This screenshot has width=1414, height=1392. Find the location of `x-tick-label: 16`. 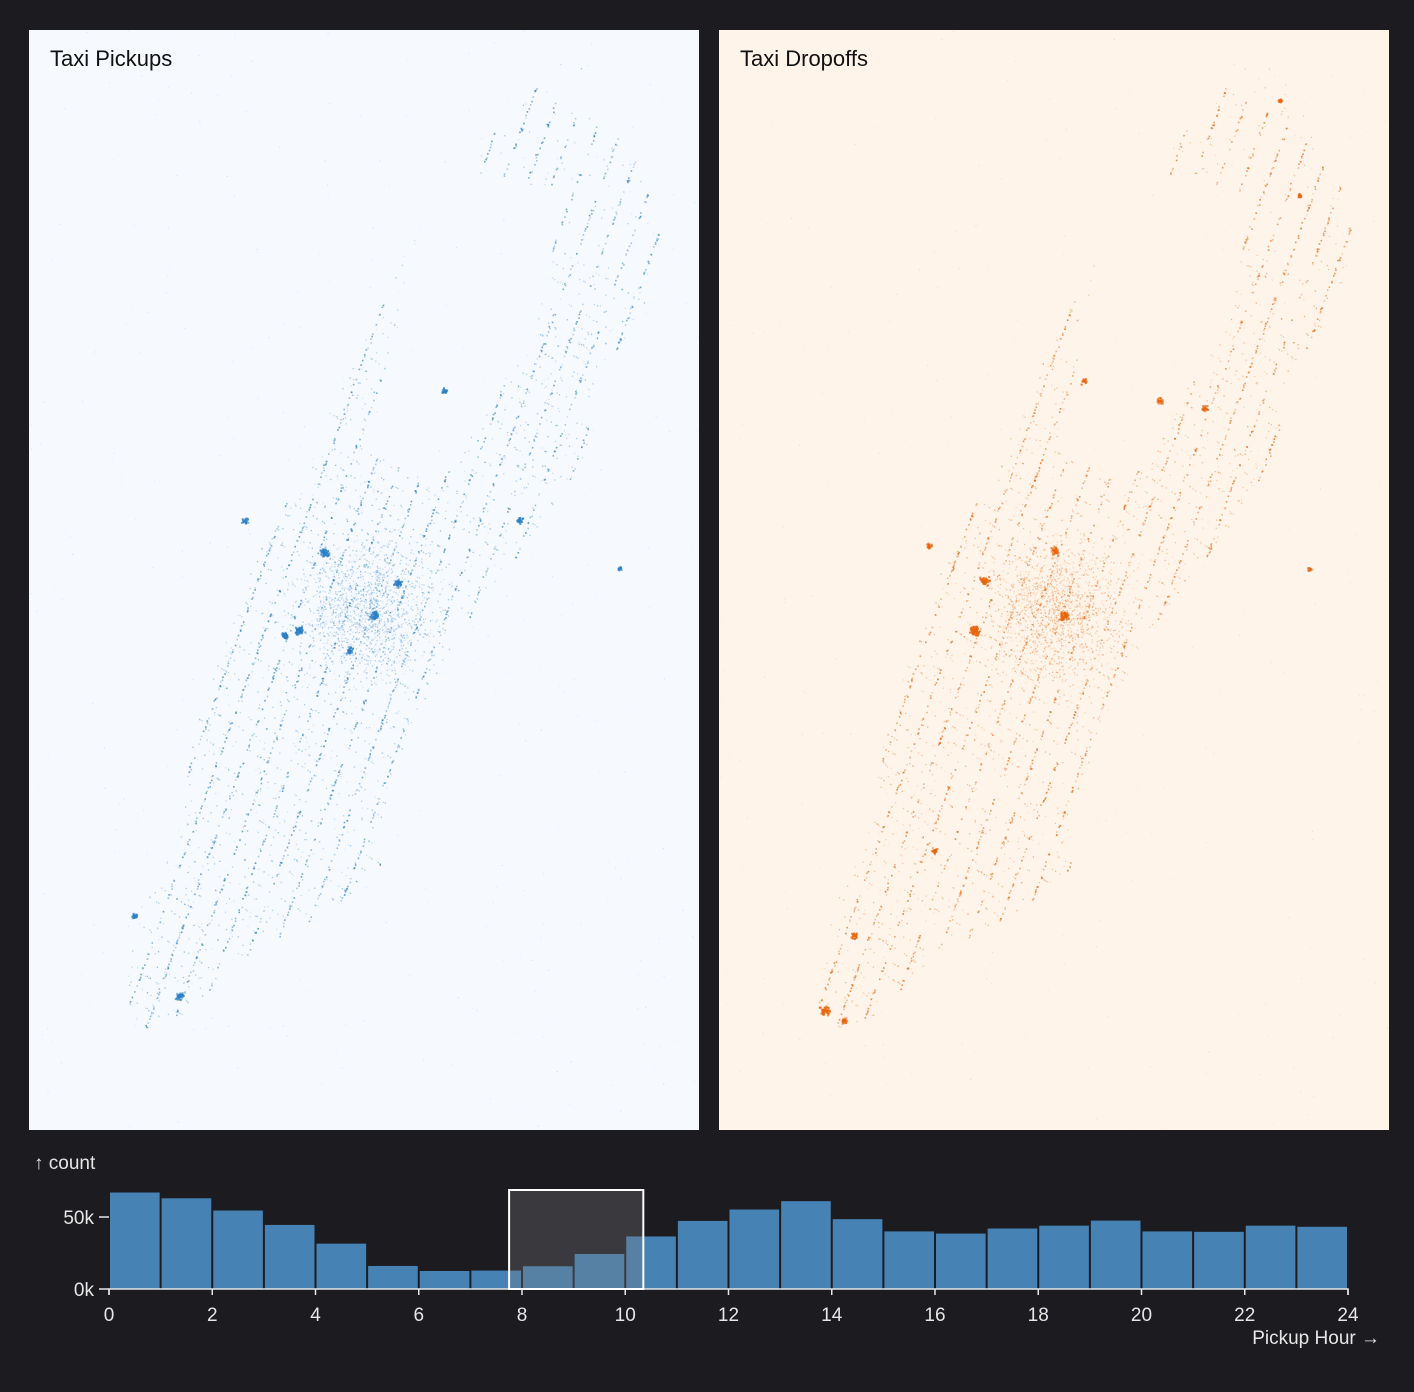

x-tick-label: 16 is located at coordinates (934, 1315).